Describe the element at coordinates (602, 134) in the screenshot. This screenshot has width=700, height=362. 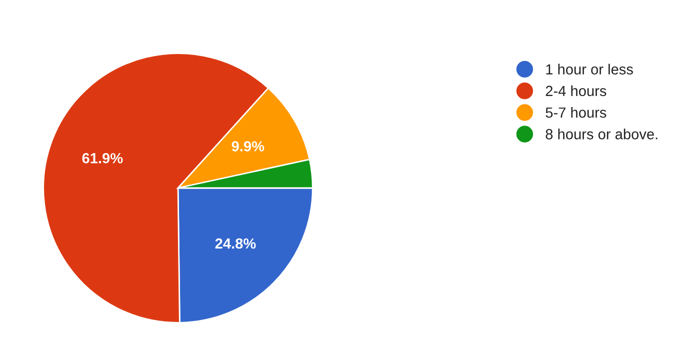
I see `legend-label: 8 hours or above.` at that location.